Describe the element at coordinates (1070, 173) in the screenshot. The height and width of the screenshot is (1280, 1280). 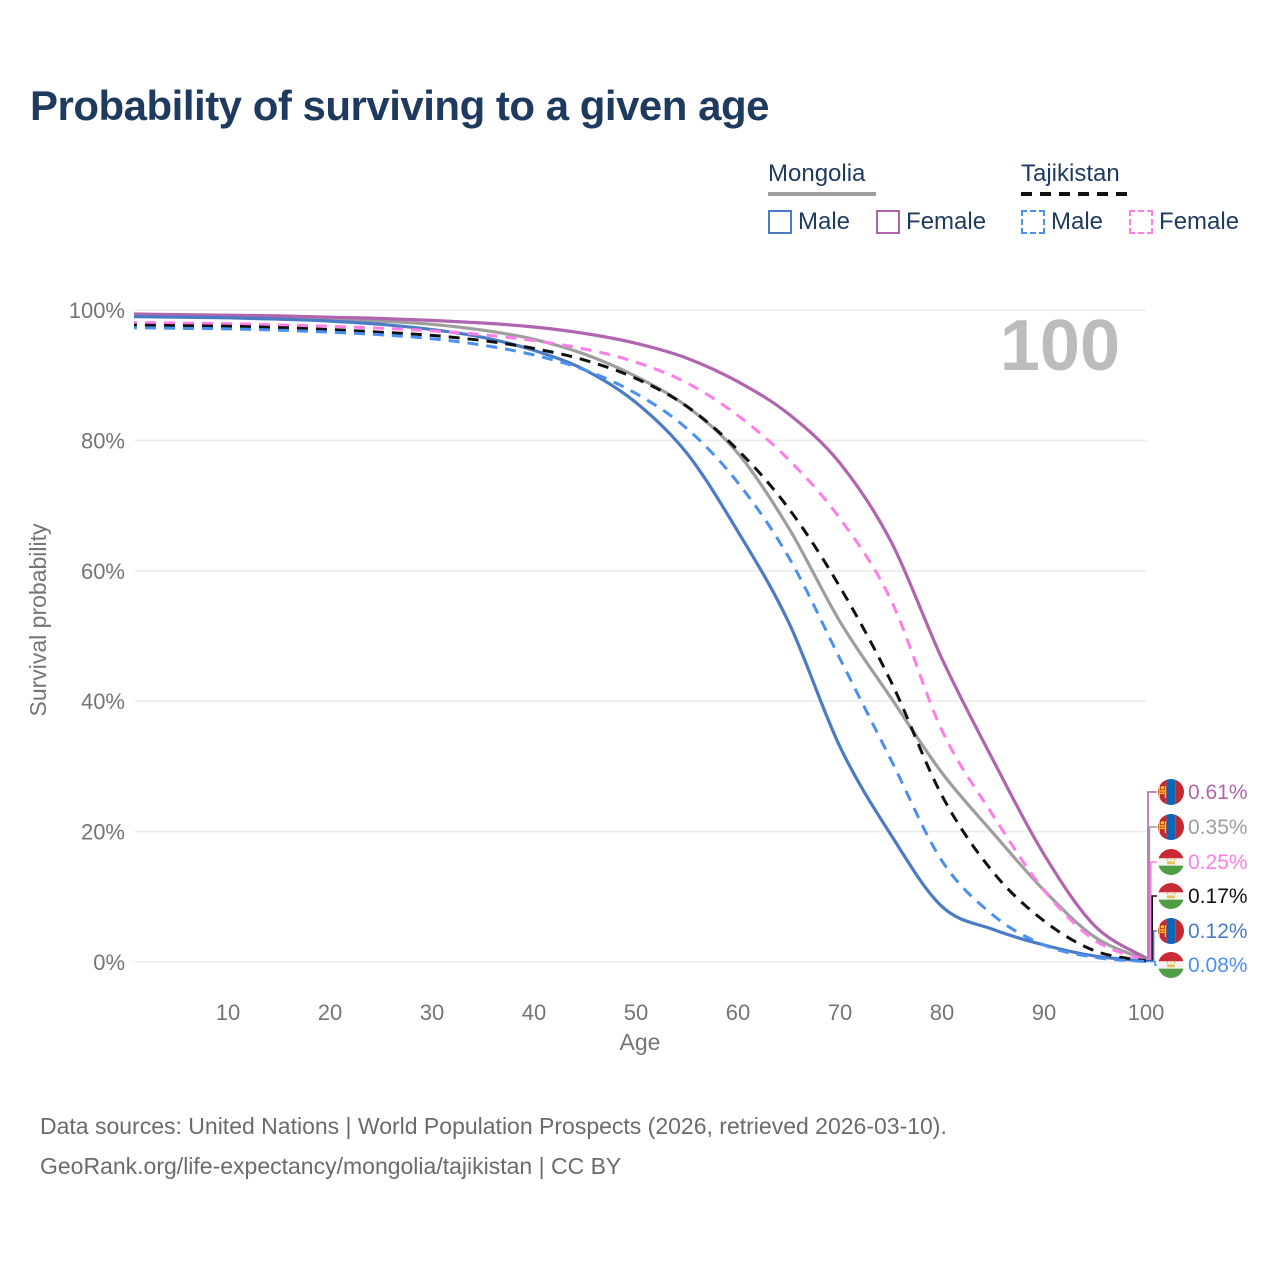
I see `legend-country-tajikistan: Tajikistan` at that location.